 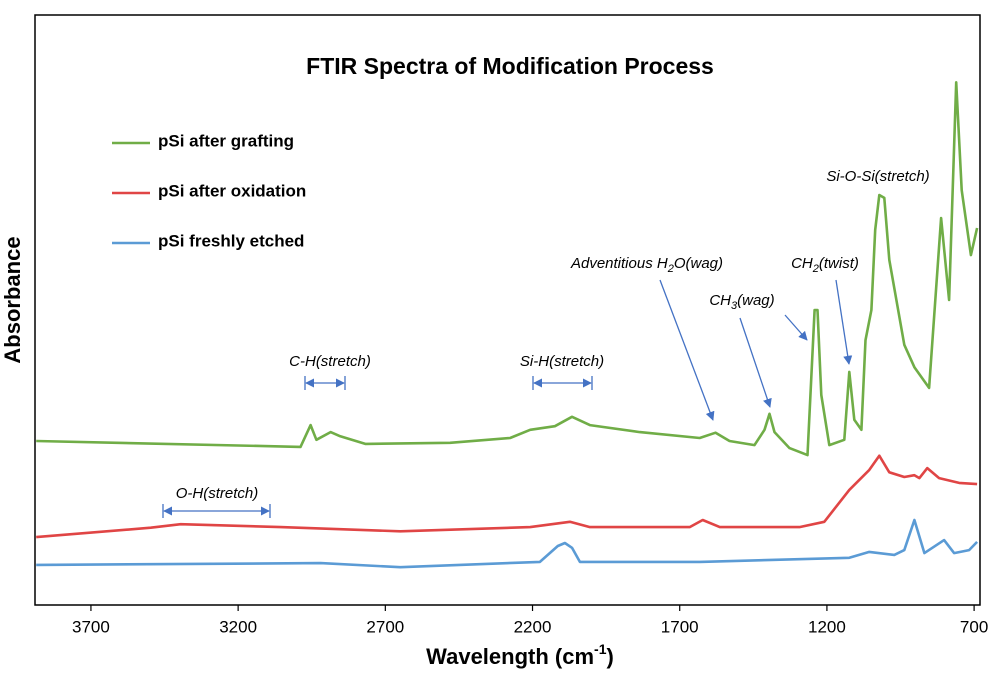 I want to click on annotation-text: O(wag), so click(x=698, y=263).